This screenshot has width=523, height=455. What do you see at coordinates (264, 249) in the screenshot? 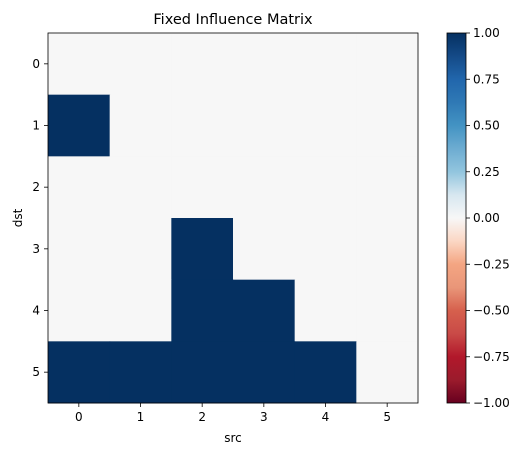
I see `heatmap-cell-r3-c3` at bounding box center [264, 249].